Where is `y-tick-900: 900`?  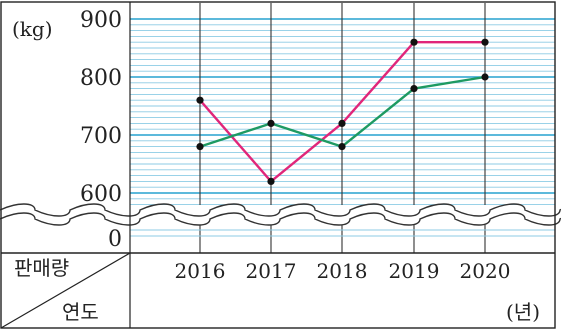 y-tick-900: 900 is located at coordinates (101, 20).